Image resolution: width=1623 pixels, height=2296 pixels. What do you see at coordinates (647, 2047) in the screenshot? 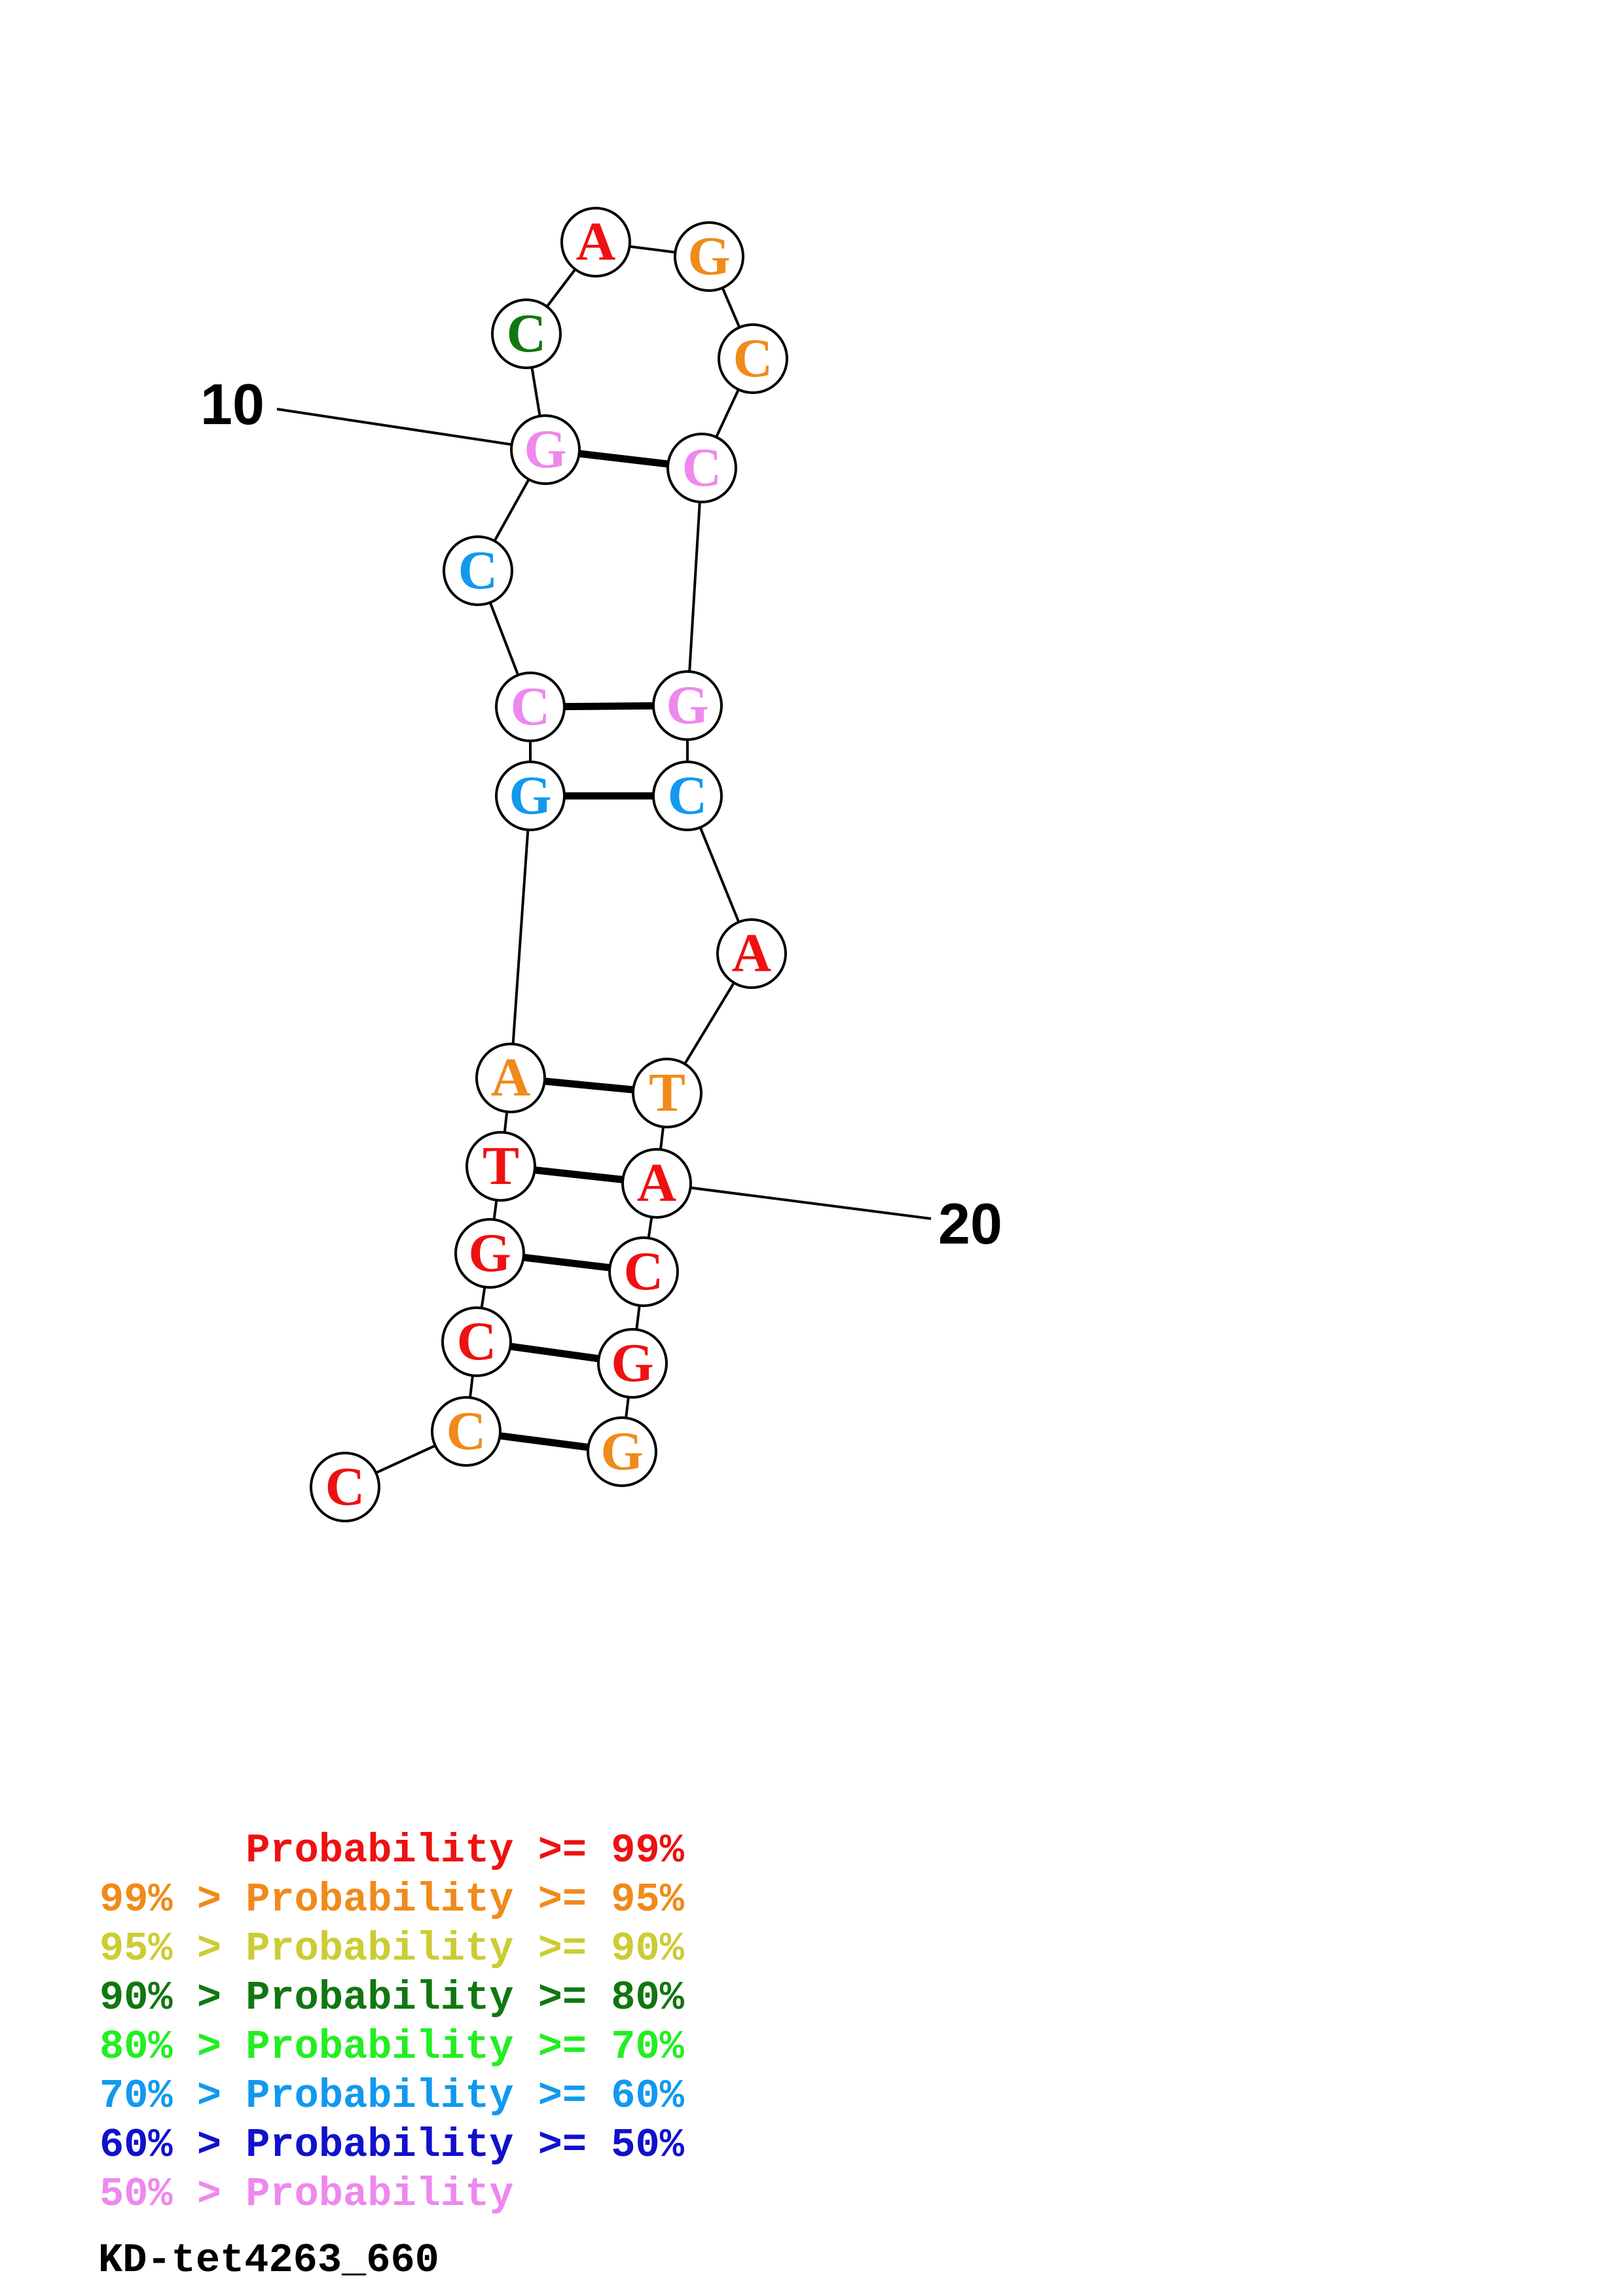
I see `legend-upper-bound: 70%` at bounding box center [647, 2047].